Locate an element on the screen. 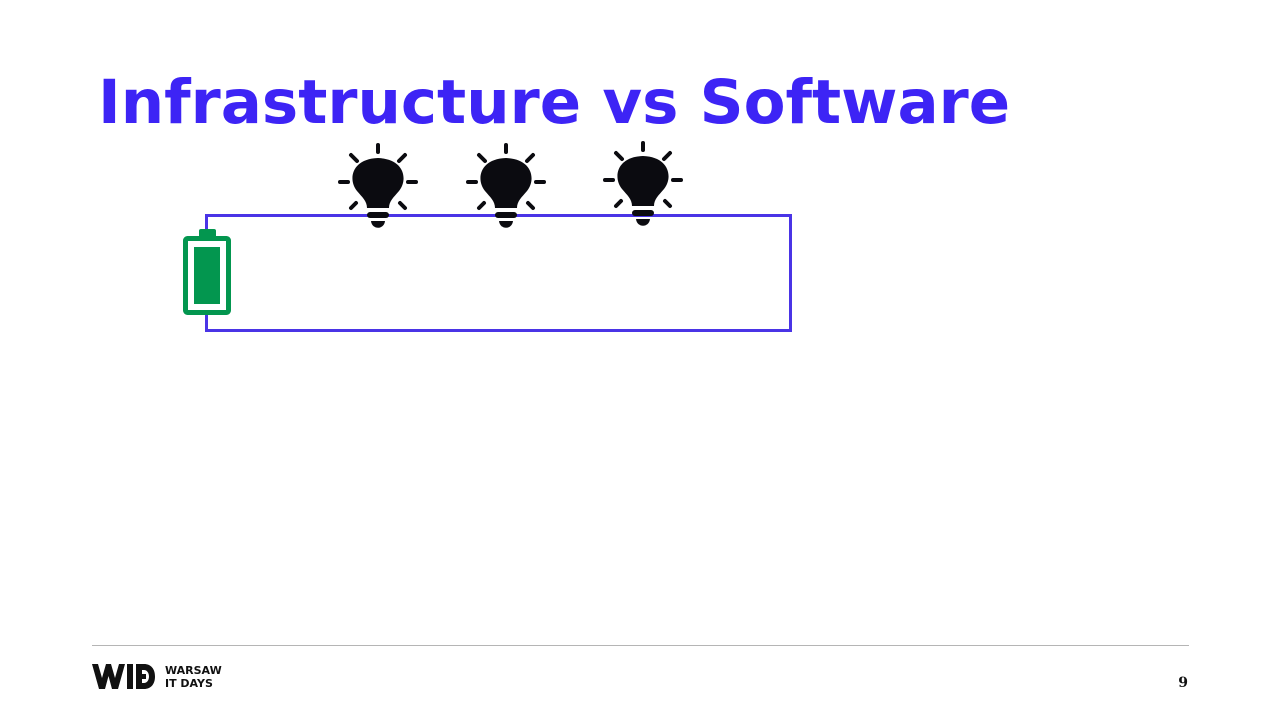  footer-divider is located at coordinates (640, 645).